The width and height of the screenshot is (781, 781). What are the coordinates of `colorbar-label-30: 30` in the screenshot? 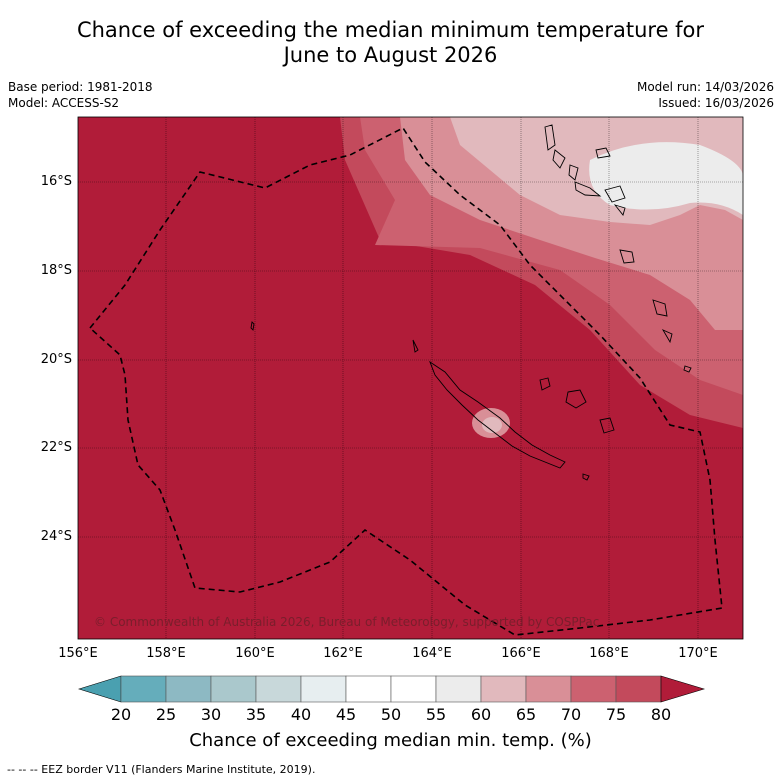 It's located at (211, 714).